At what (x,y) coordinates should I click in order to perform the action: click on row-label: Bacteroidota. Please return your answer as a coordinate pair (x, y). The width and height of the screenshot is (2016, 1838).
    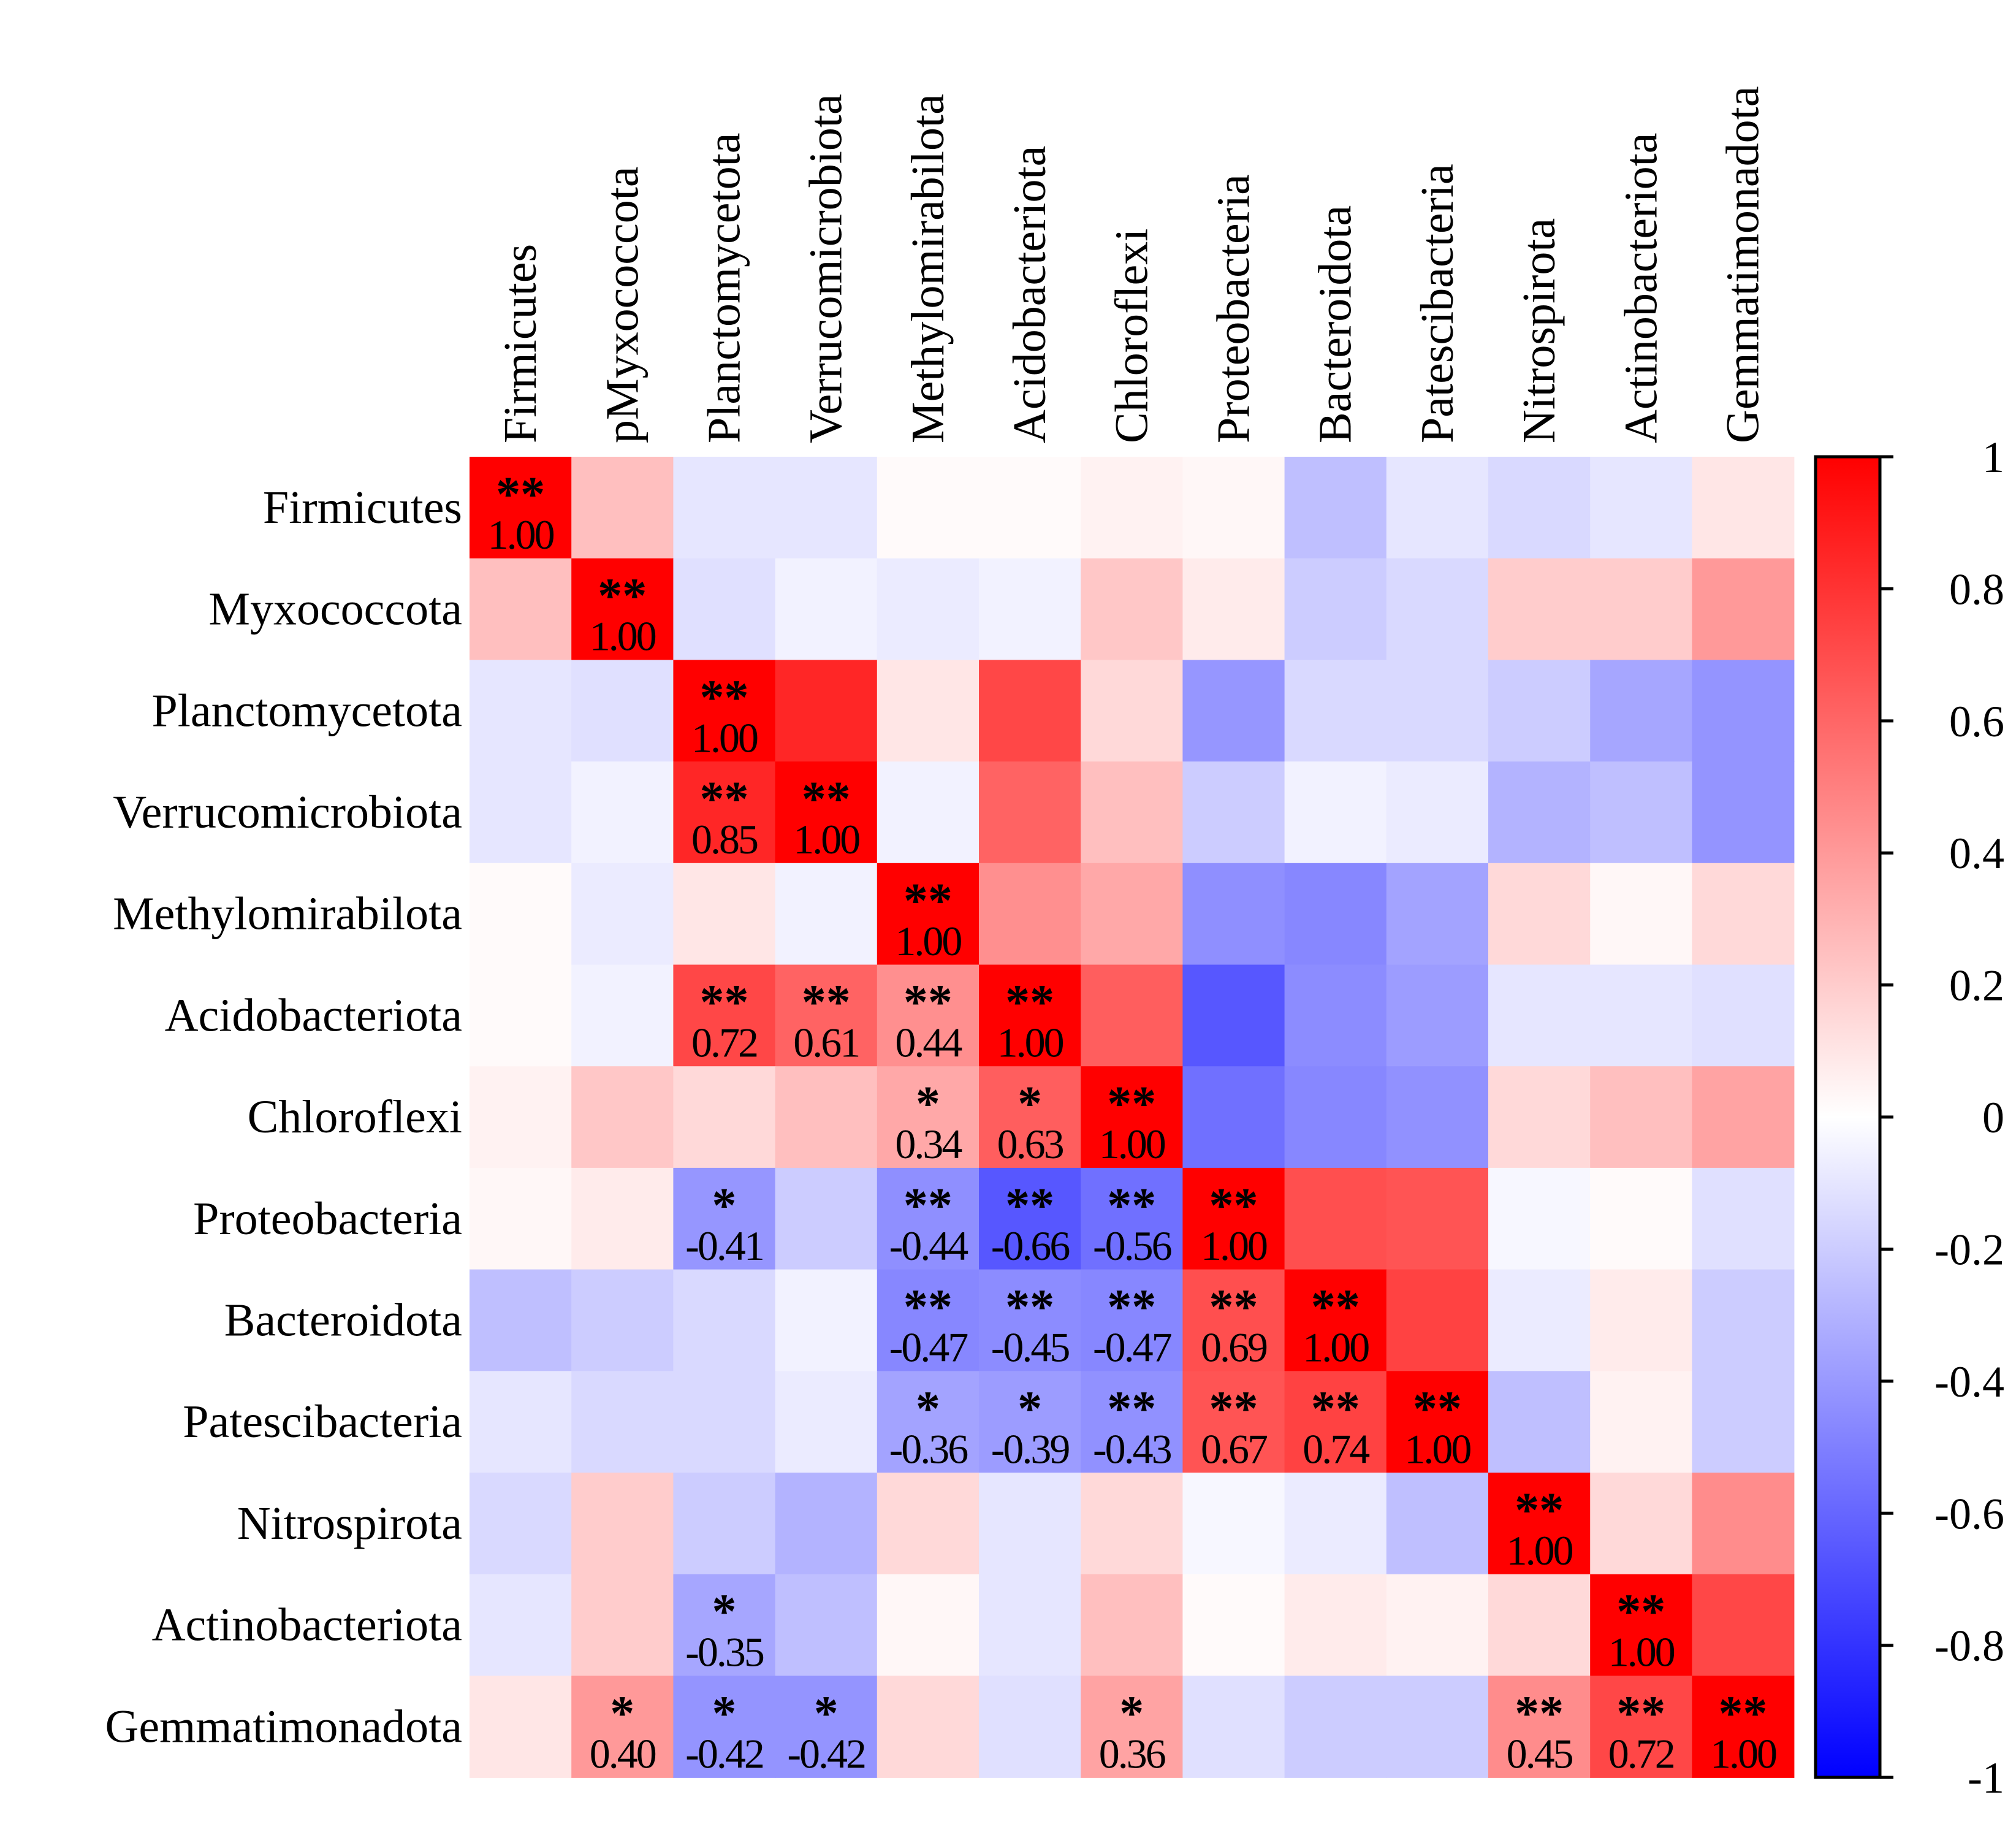
    Looking at the image, I should click on (343, 1320).